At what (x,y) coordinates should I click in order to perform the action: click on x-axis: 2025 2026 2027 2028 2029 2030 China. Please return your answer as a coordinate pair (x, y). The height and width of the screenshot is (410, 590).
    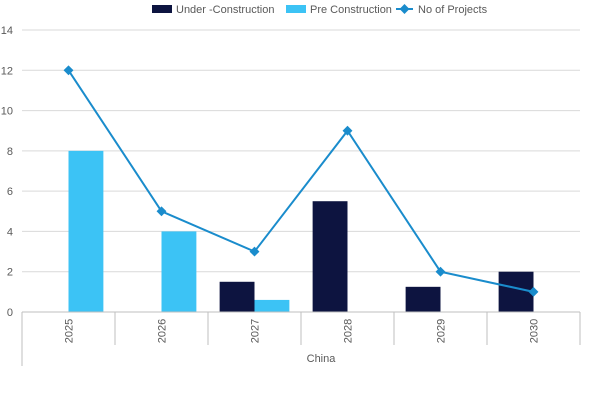
    Looking at the image, I should click on (301, 338).